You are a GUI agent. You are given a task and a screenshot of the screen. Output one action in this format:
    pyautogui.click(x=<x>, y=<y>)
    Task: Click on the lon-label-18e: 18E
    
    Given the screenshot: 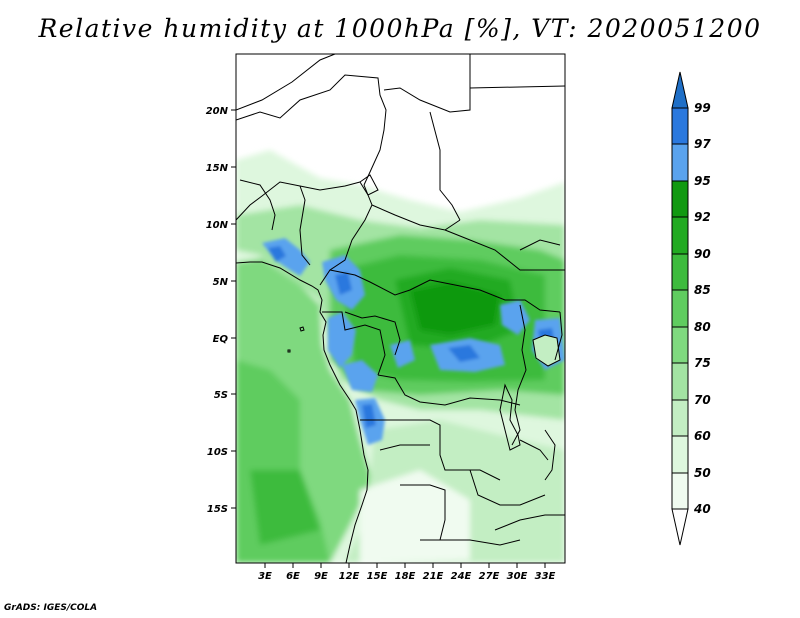 What is the action you would take?
    pyautogui.click(x=405, y=576)
    